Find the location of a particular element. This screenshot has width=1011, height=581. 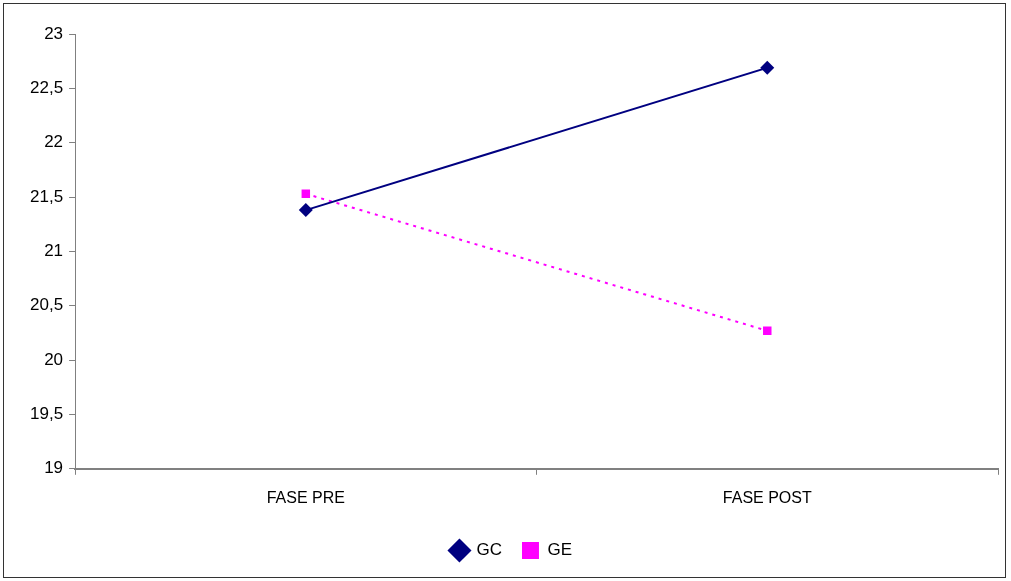

y-tick-label: 22 is located at coordinates (54, 142).